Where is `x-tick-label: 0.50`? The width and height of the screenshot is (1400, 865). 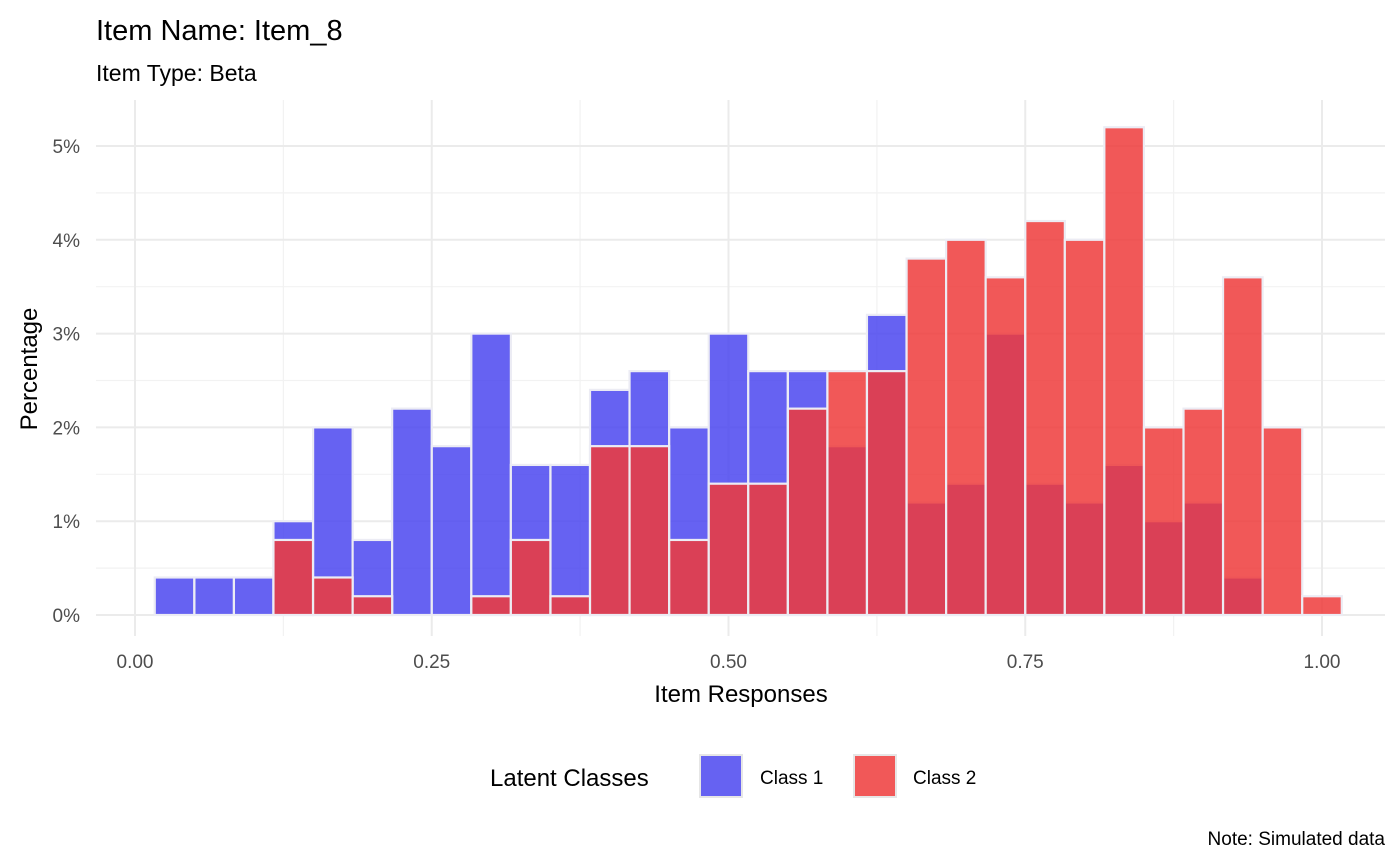
x-tick-label: 0.50 is located at coordinates (728, 662).